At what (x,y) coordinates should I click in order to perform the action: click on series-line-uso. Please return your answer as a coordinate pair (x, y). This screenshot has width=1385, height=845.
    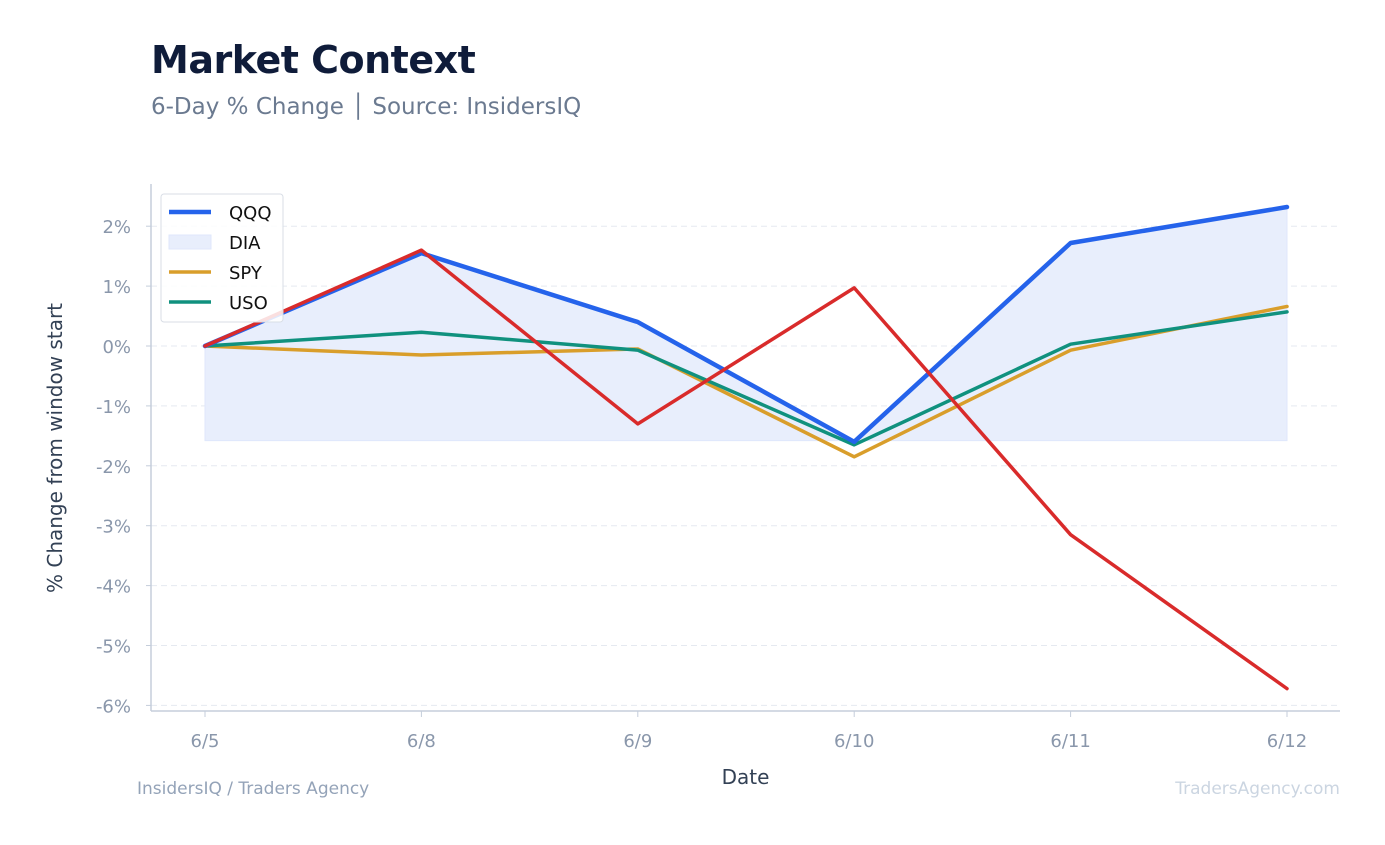
    Looking at the image, I should click on (746, 378).